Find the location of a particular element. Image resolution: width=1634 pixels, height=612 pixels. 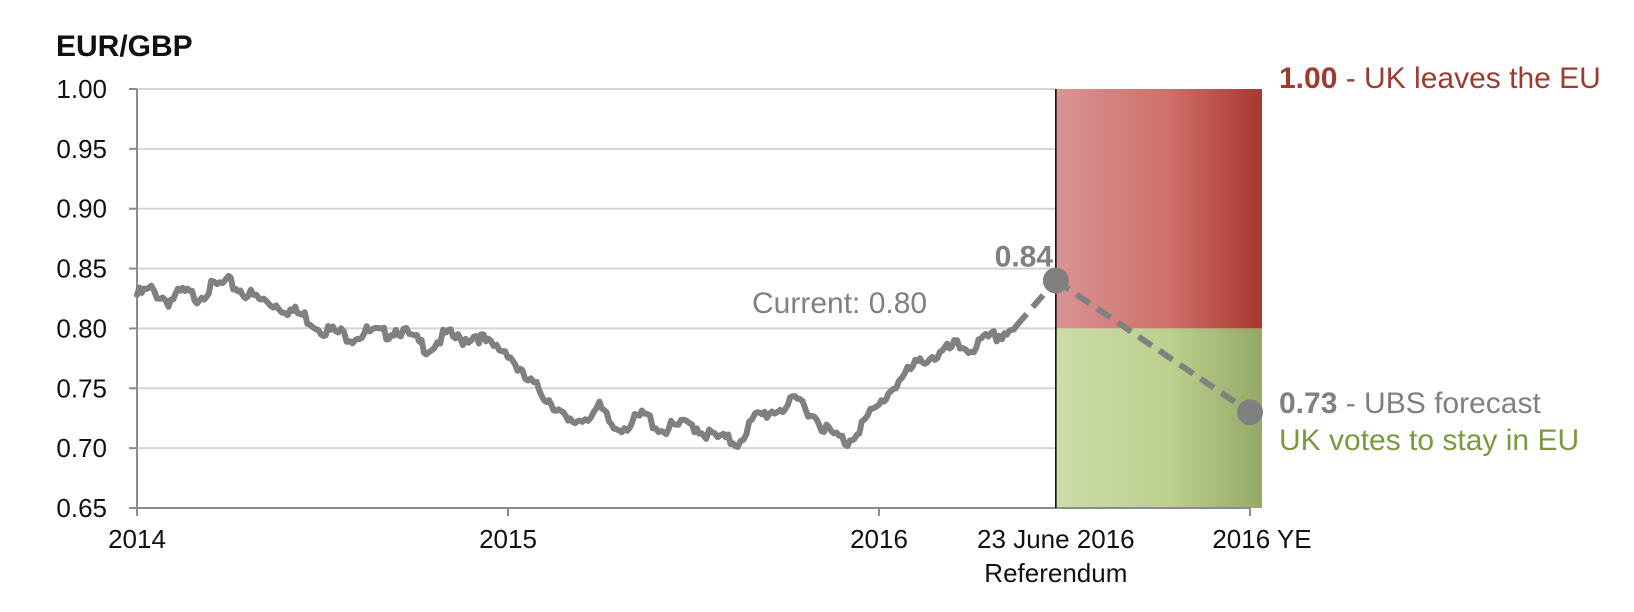

forecast-dashed-line is located at coordinates (1153, 346).